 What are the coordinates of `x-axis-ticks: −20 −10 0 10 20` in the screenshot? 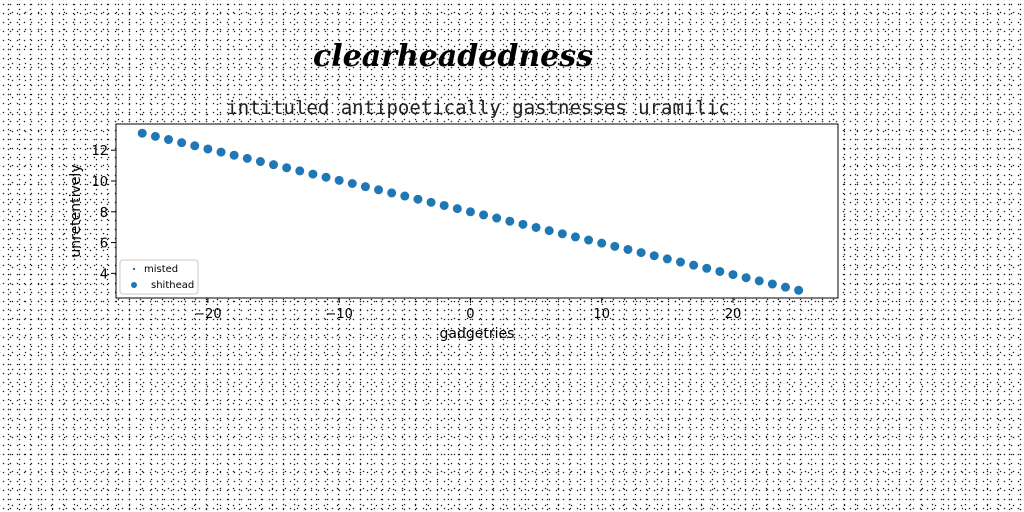 It's located at (467, 310).